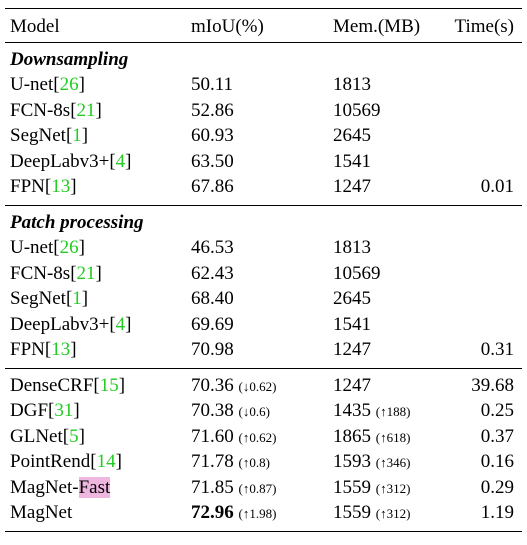 Image resolution: width=527 pixels, height=545 pixels. Describe the element at coordinates (263, 8) in the screenshot. I see `top-rule` at that location.